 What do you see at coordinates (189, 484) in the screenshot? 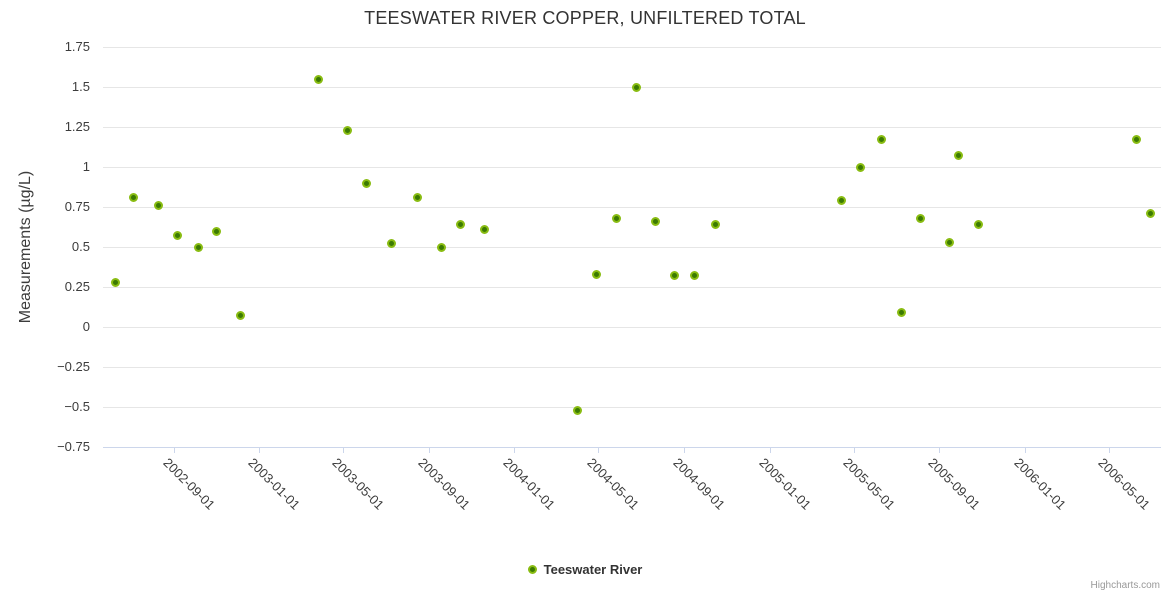
I see `x-axis-tick-label: 2002-09-01` at bounding box center [189, 484].